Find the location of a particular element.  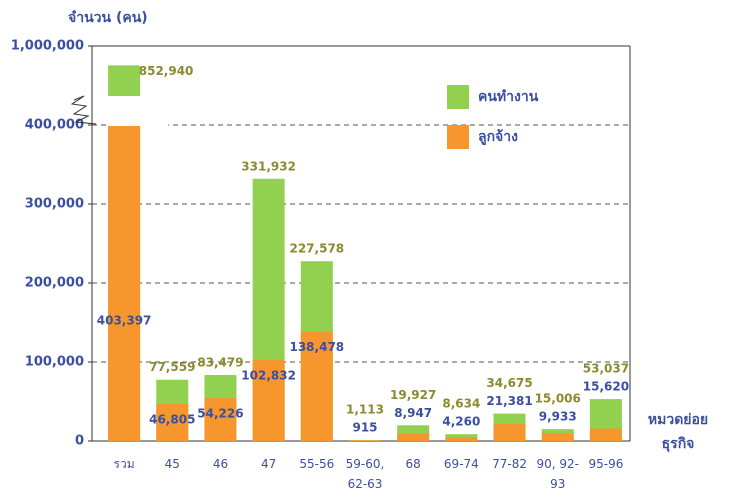

value-label: 15,006 is located at coordinates (558, 399).